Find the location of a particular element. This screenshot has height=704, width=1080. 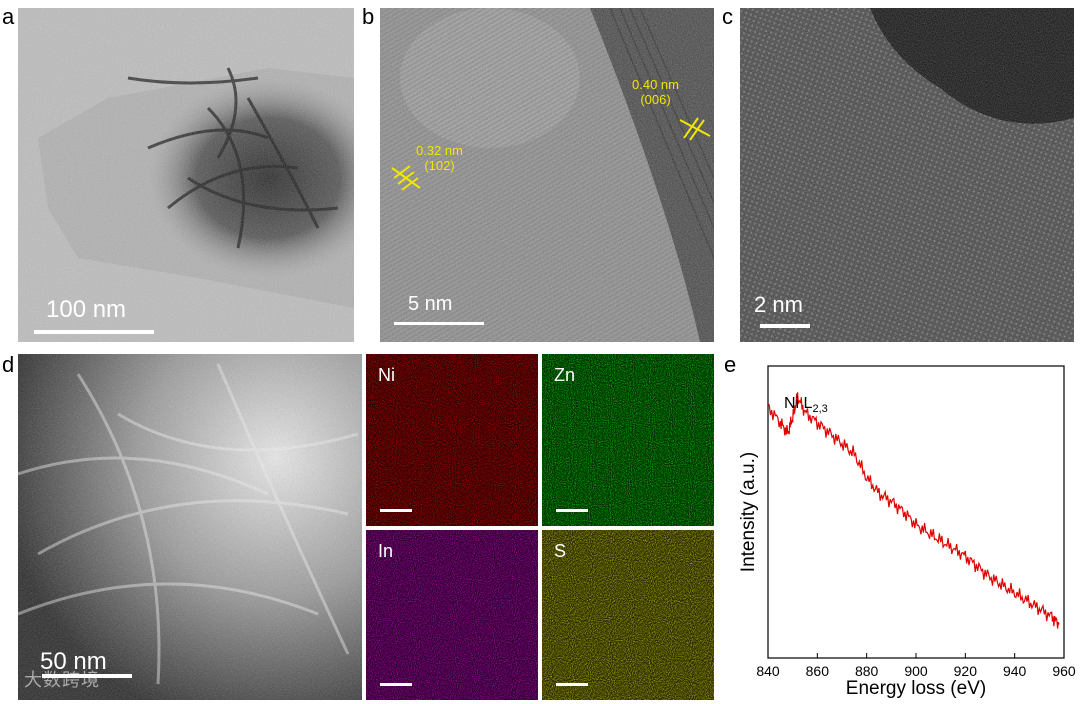

eds-map-zn: Zn is located at coordinates (628, 440).